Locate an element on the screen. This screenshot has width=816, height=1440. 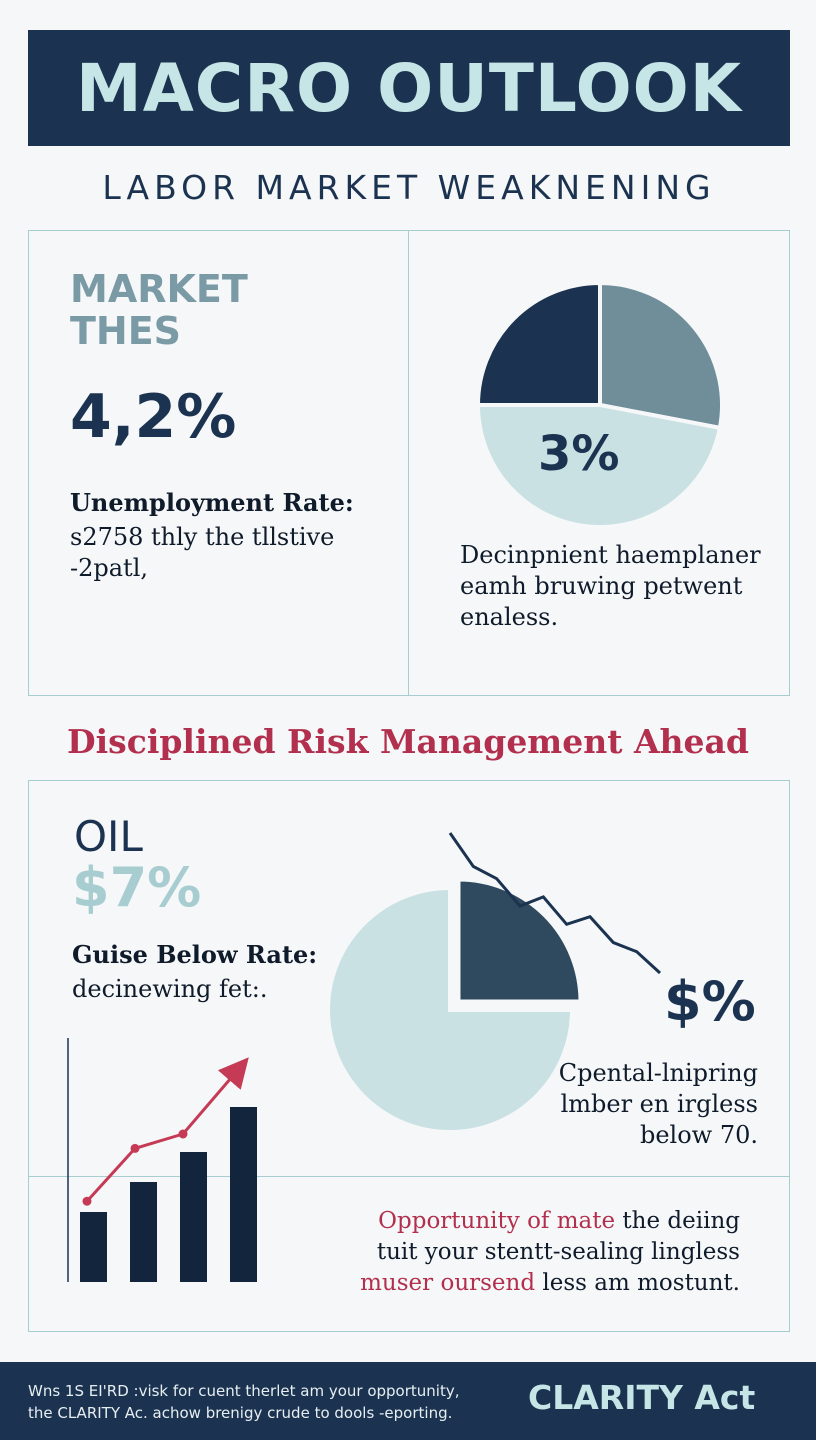
opportunity-line3-accent: muser oursend is located at coordinates (448, 1283).